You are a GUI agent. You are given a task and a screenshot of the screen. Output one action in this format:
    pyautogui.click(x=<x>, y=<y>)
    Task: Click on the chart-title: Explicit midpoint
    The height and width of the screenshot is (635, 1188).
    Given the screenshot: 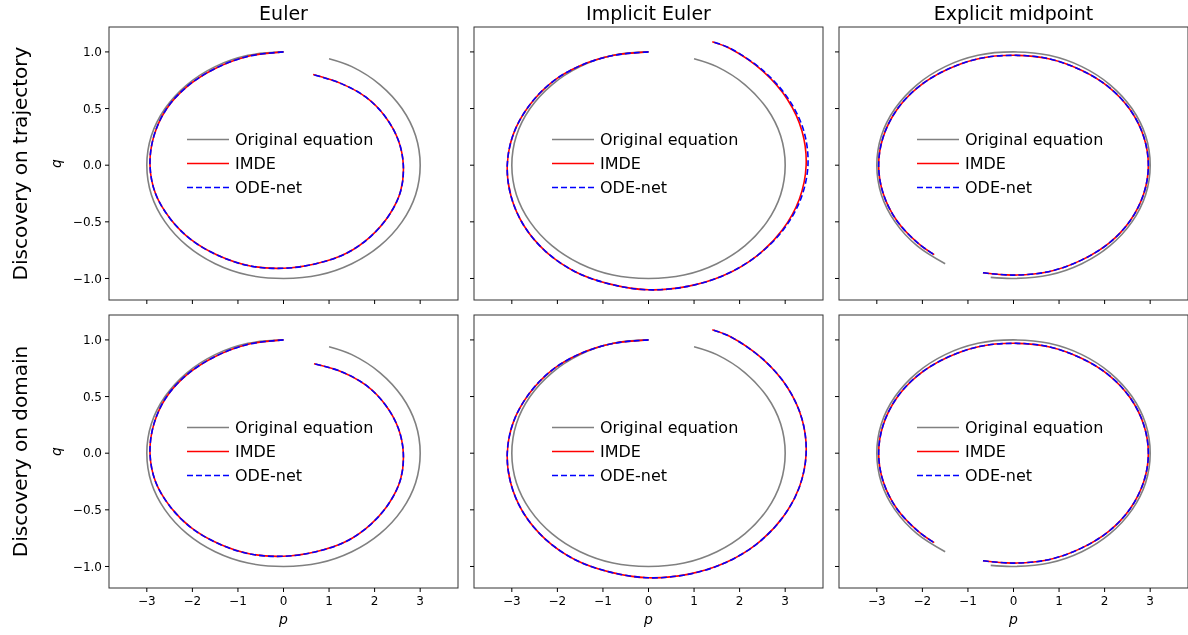 What is the action you would take?
    pyautogui.click(x=1013, y=13)
    